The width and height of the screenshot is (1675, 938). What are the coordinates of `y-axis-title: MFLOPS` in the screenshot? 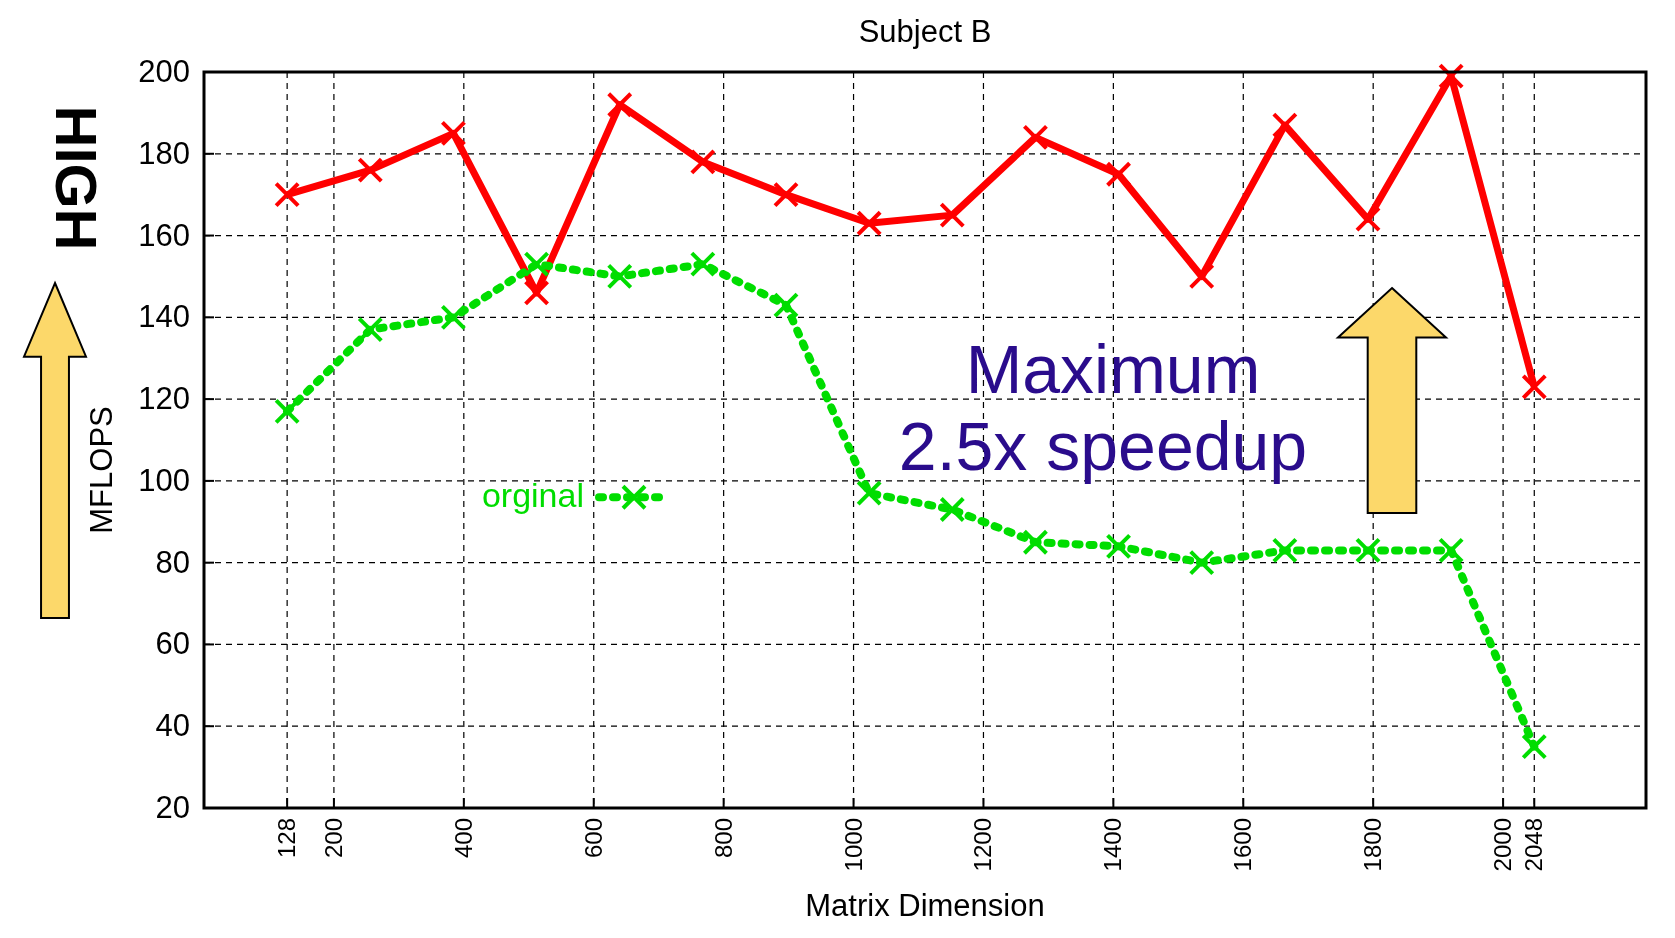 It's located at (101, 470).